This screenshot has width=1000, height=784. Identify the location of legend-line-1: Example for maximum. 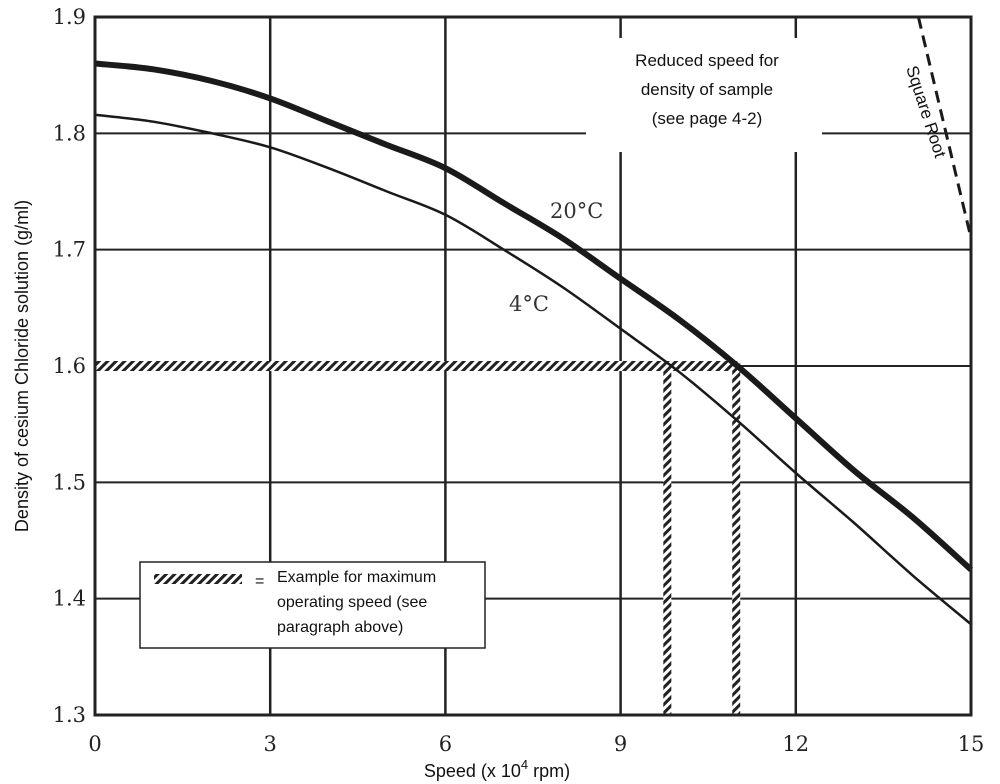
(356, 577).